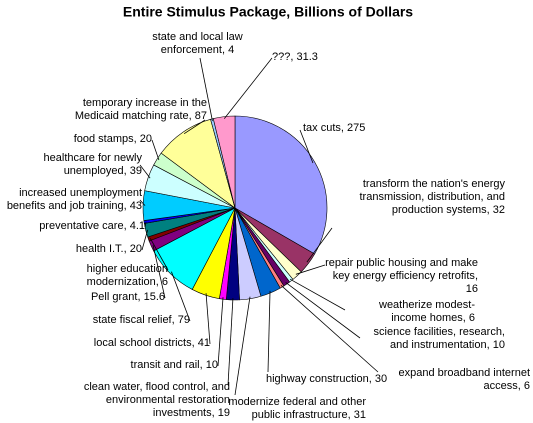  What do you see at coordinates (498, 210) in the screenshot?
I see `value-label: 32` at bounding box center [498, 210].